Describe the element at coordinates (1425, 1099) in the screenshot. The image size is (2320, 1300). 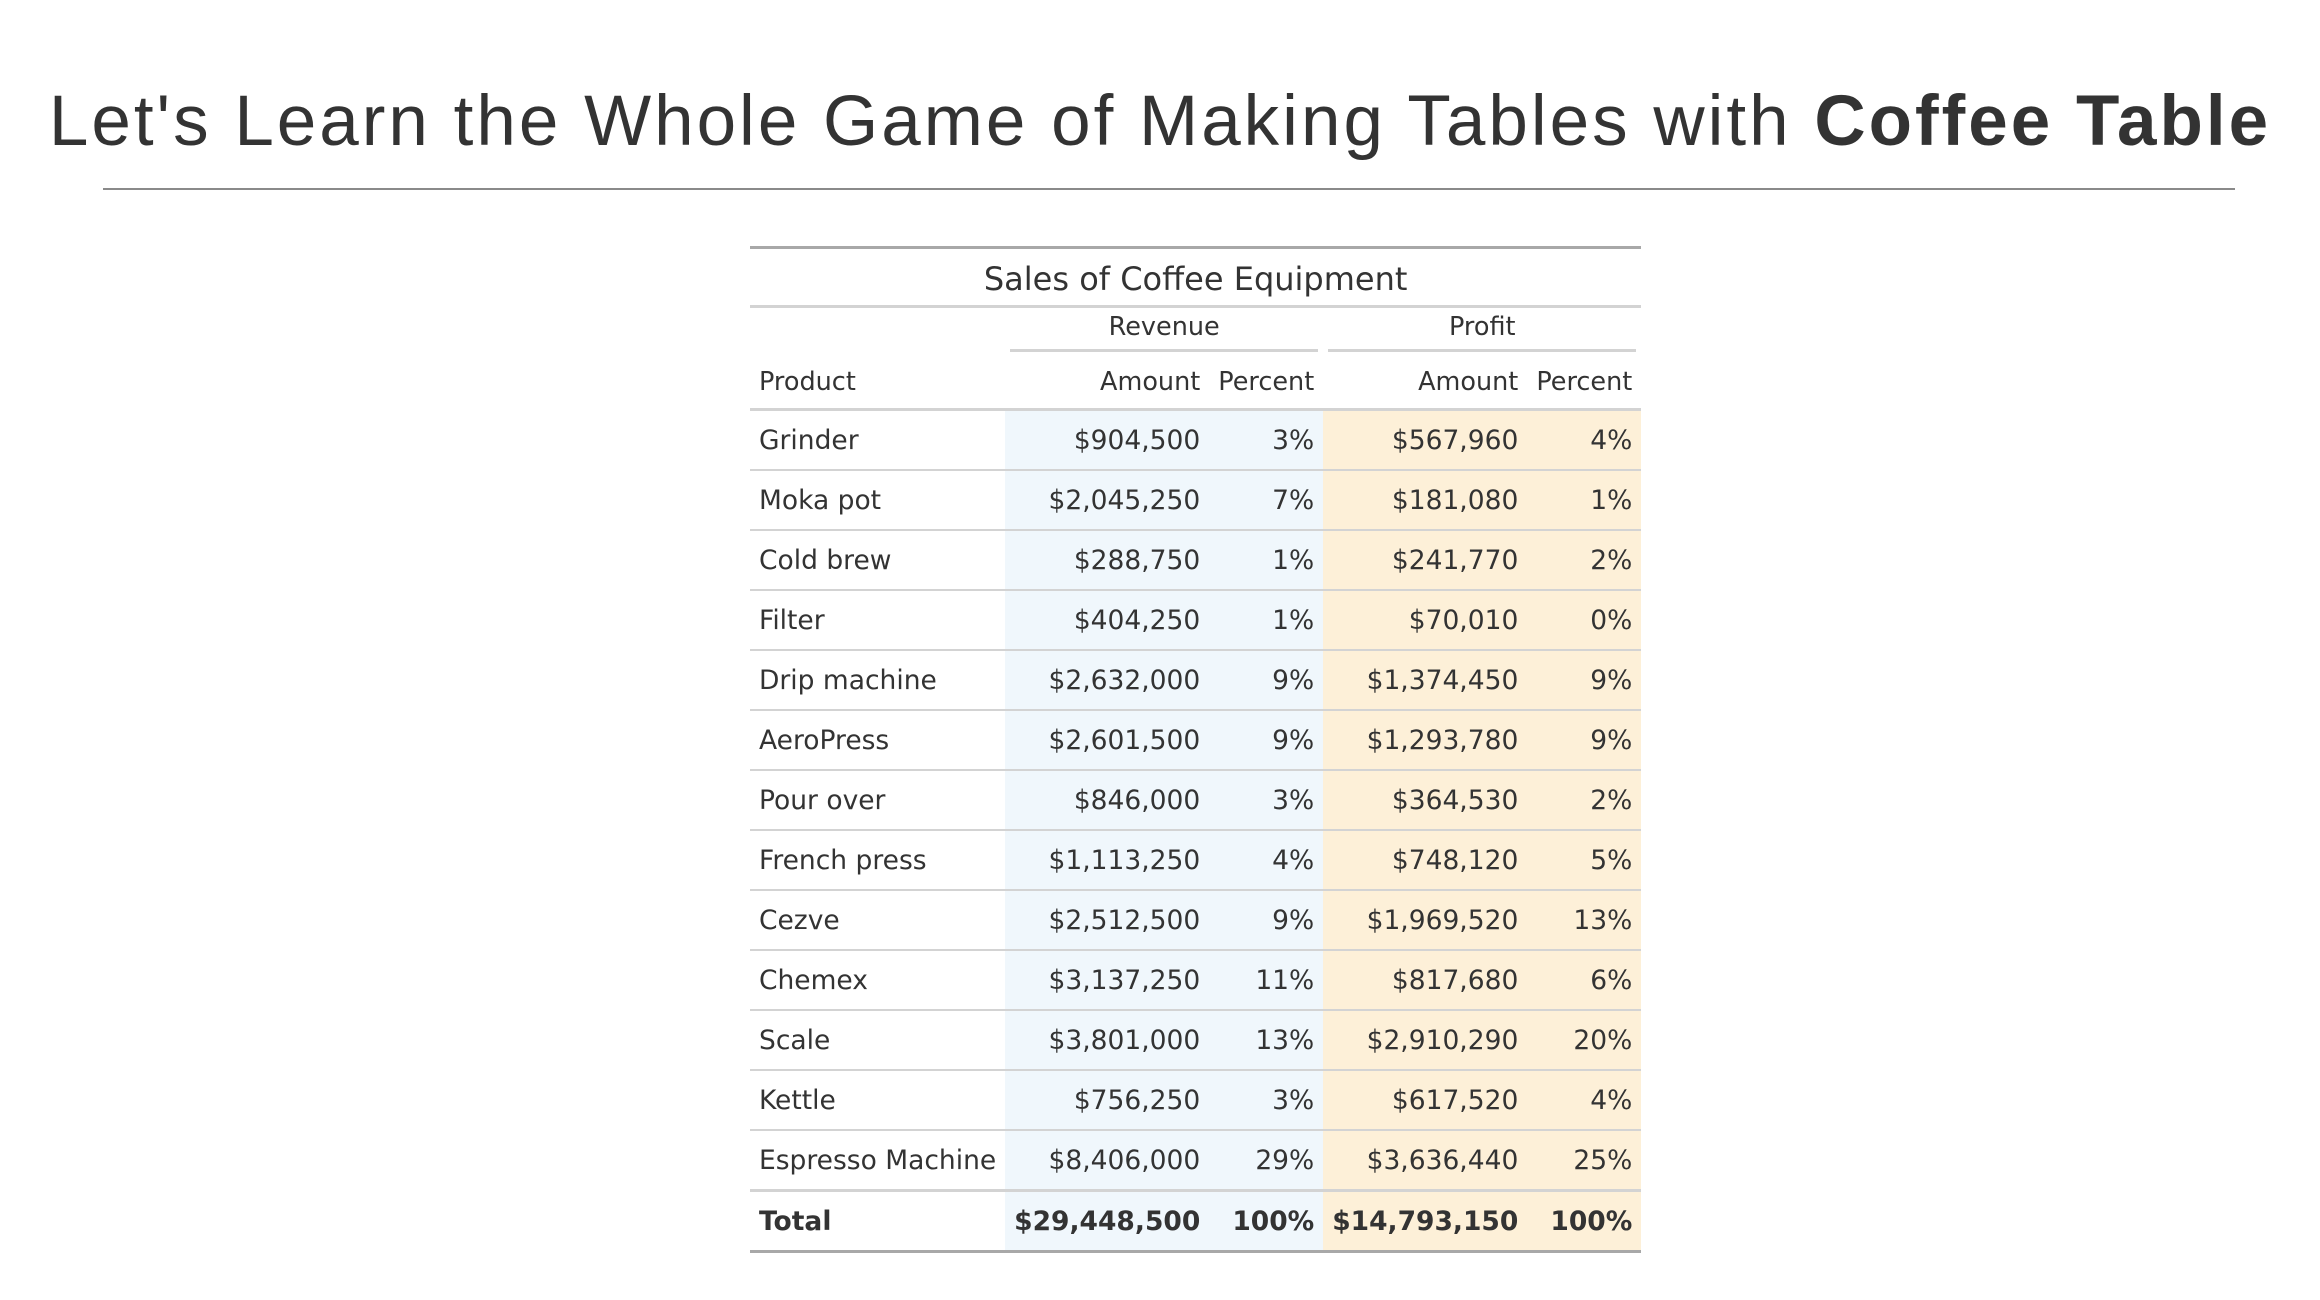
I see `profit-amount-cell: $617,520` at that location.